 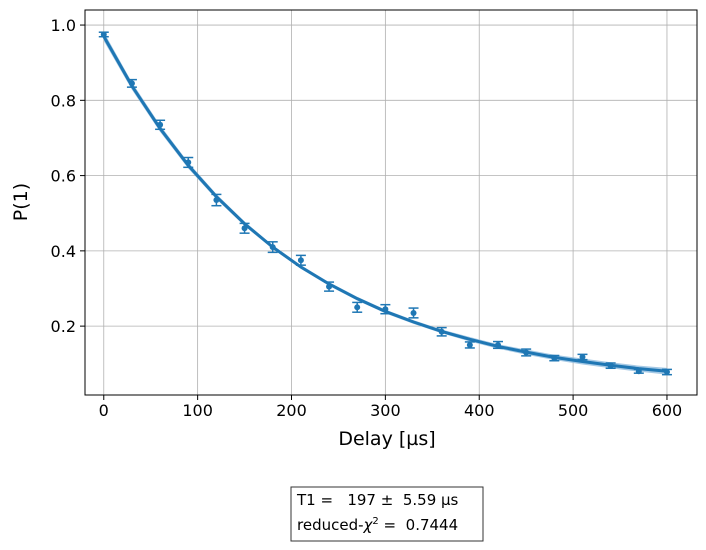 I want to click on y-tick-label: 0.4, so click(x=63, y=251).